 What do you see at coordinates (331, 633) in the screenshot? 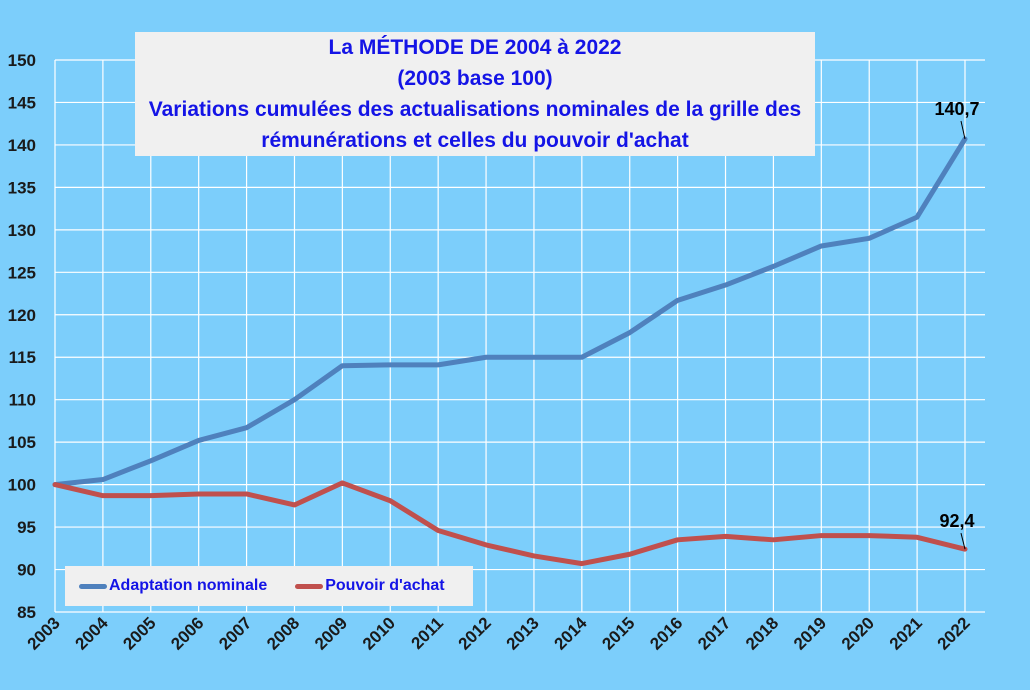
I see `x-tick-label: 2009` at bounding box center [331, 633].